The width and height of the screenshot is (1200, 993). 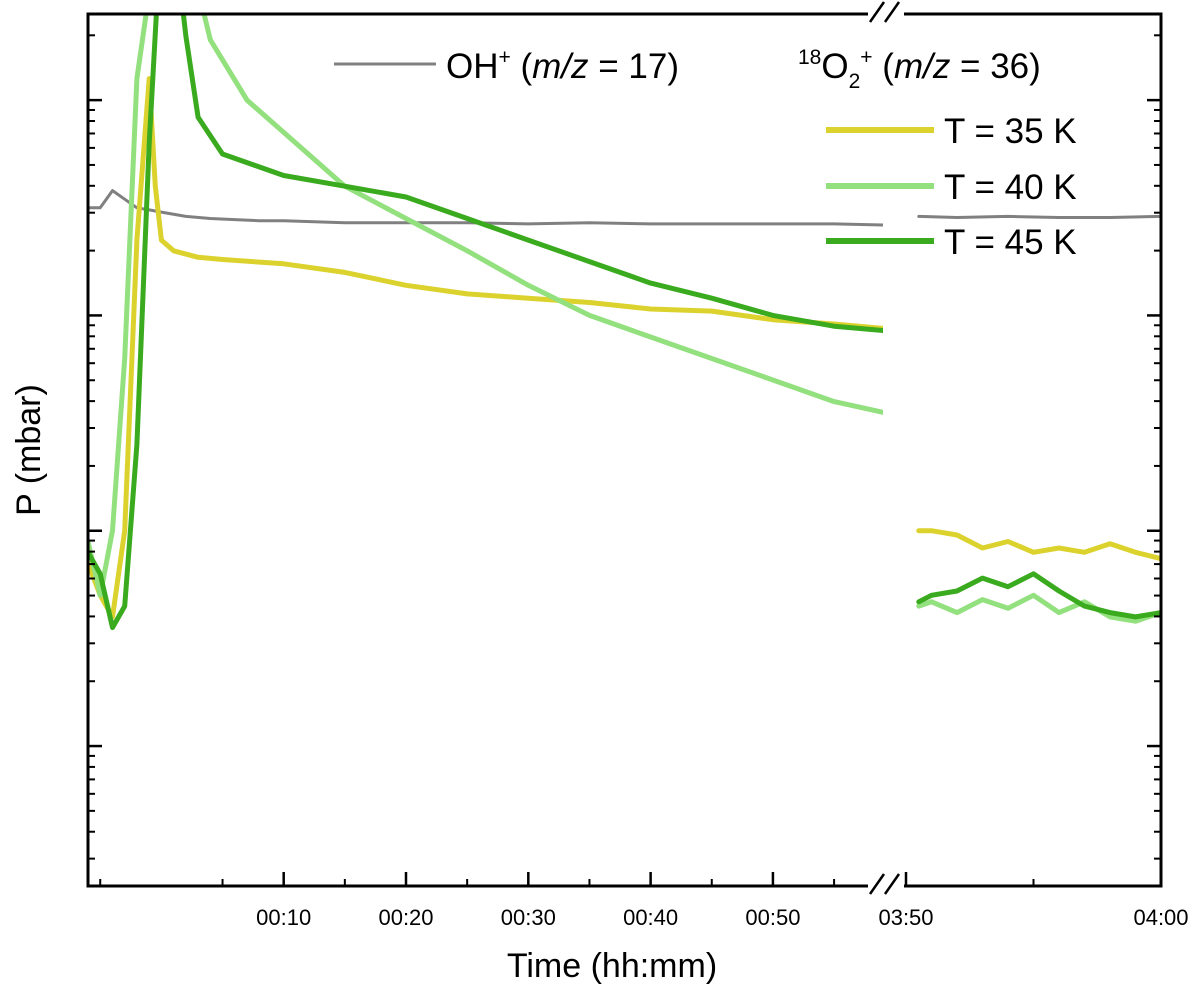 I want to click on legend-label-t40: T = 40 K, so click(x=1010, y=187).